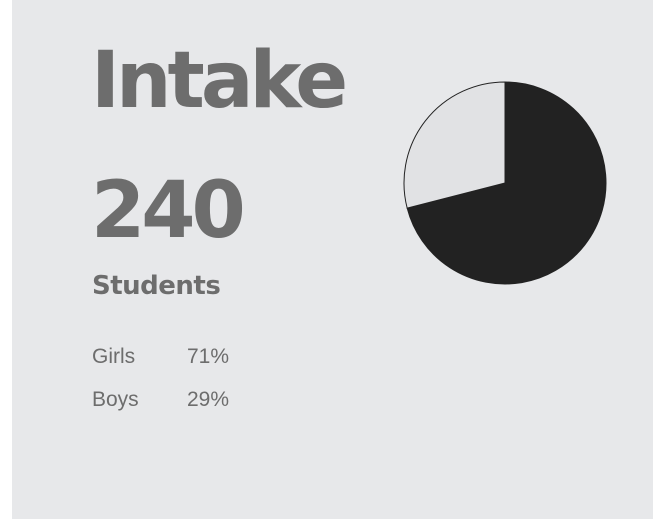  I want to click on breakdown-label: Boys, so click(115, 399).